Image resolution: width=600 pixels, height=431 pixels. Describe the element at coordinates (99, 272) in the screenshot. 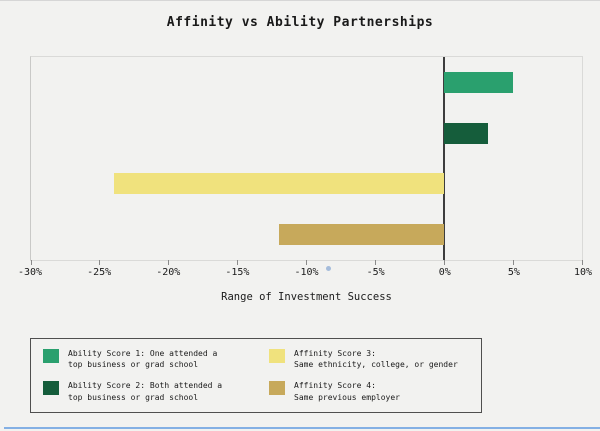

I see `x-tick-label: -25%` at that location.